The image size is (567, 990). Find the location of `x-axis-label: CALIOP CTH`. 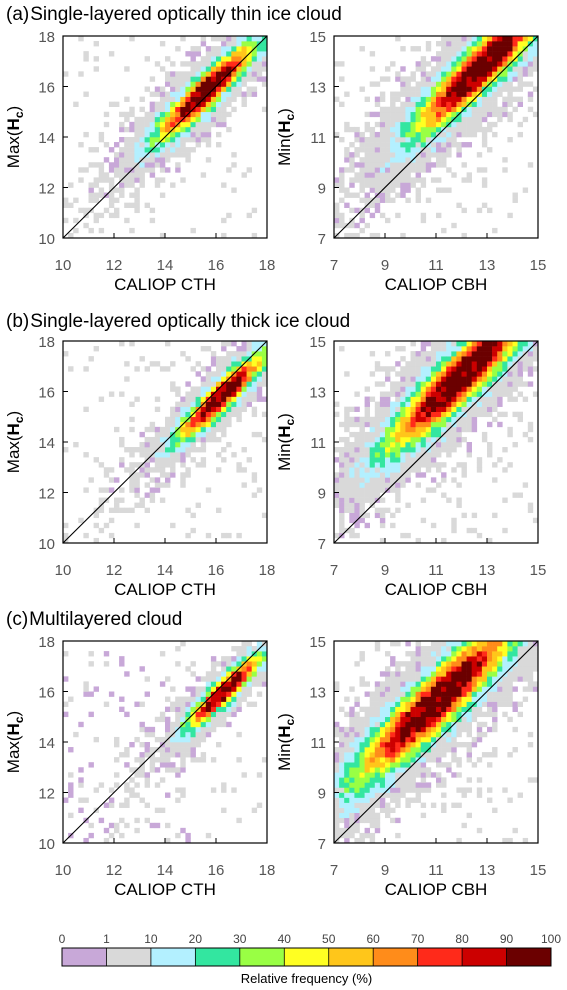

x-axis-label: CALIOP CTH is located at coordinates (165, 284).